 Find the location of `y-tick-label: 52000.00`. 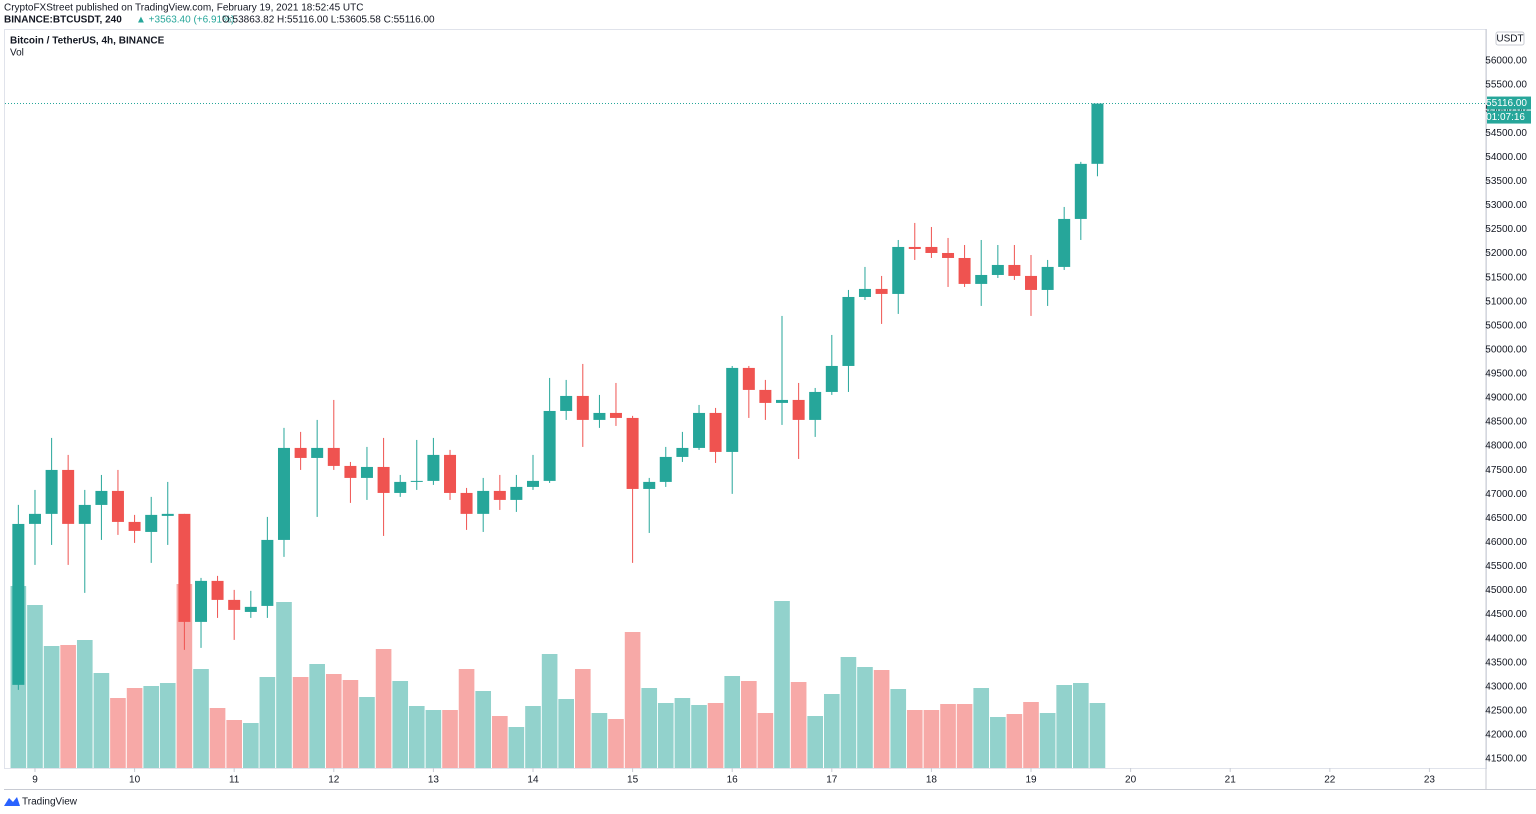

y-tick-label: 52000.00 is located at coordinates (1506, 253).